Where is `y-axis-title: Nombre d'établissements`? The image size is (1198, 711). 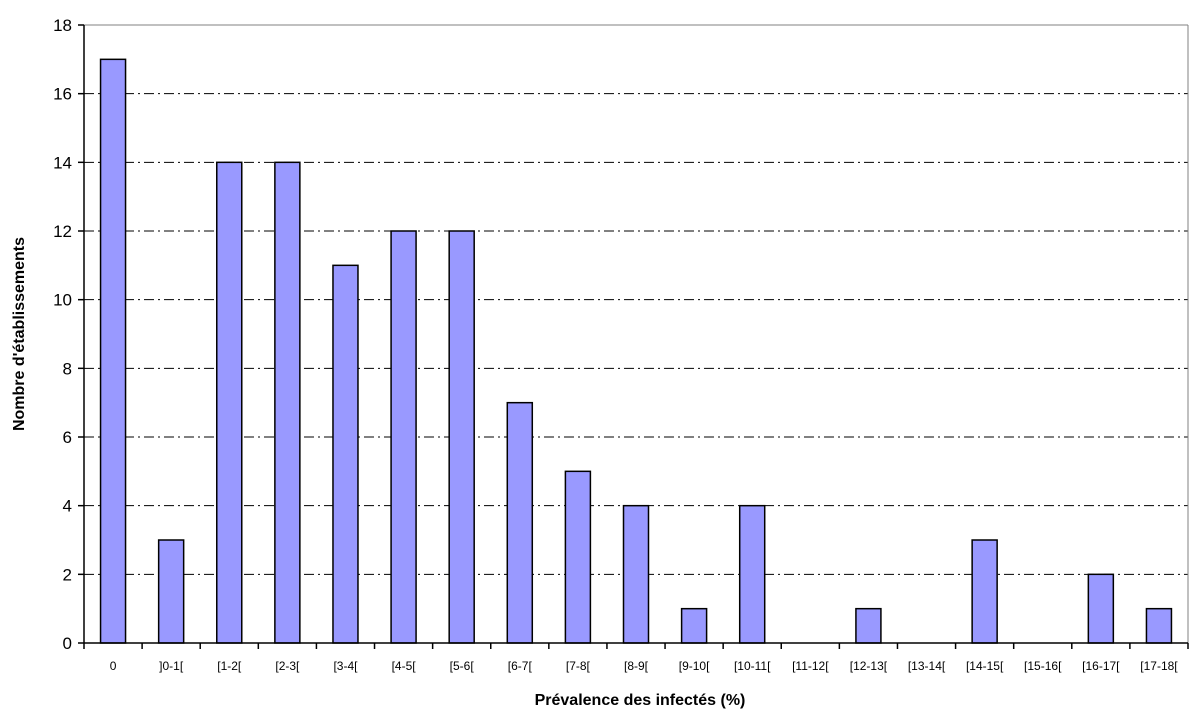 y-axis-title: Nombre d'établissements is located at coordinates (19, 334).